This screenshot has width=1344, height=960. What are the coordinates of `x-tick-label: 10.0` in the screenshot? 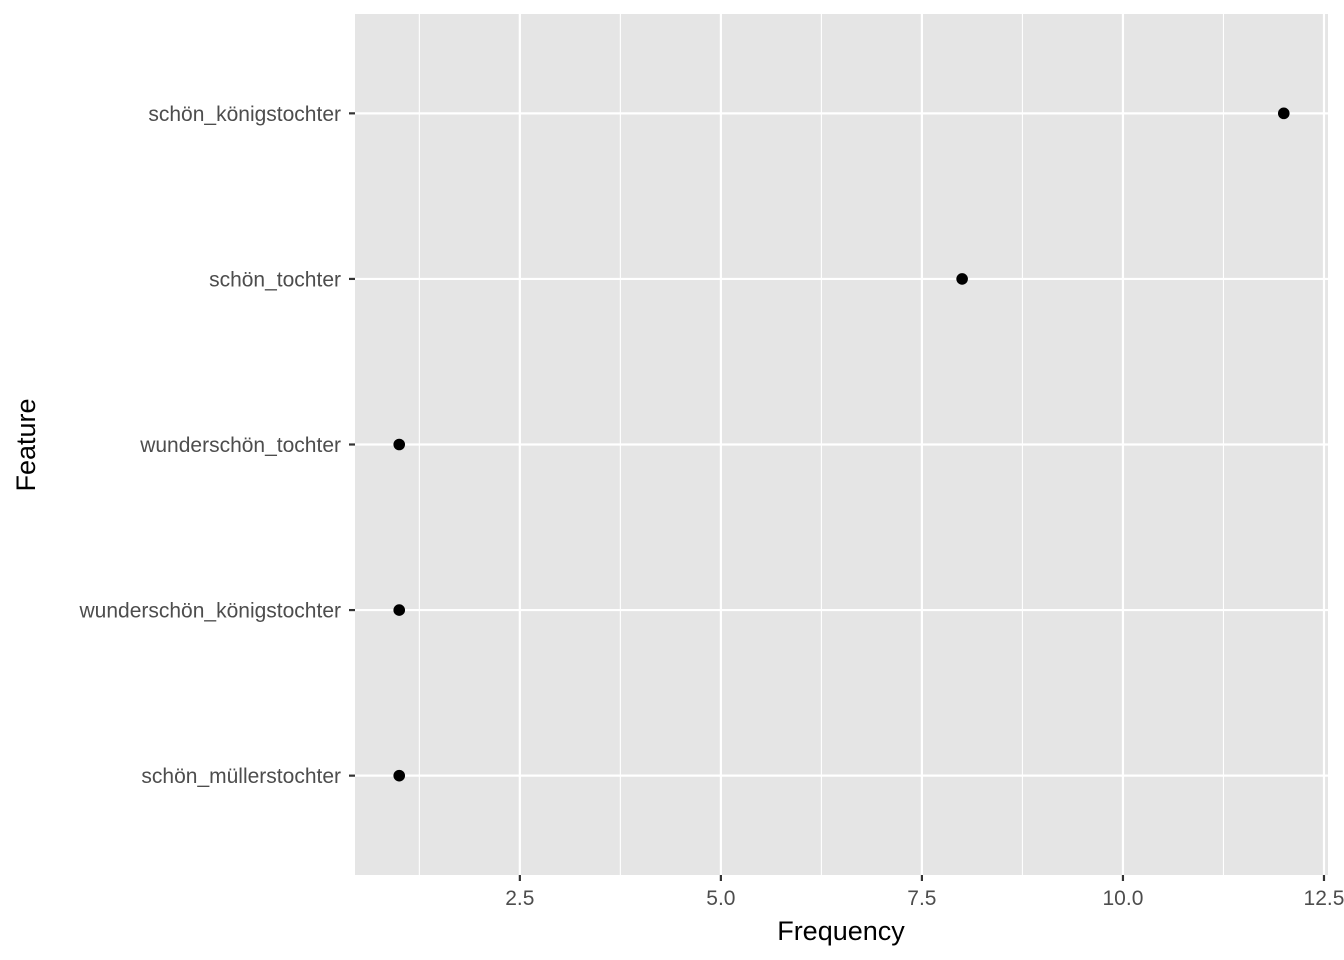 It's located at (1123, 898).